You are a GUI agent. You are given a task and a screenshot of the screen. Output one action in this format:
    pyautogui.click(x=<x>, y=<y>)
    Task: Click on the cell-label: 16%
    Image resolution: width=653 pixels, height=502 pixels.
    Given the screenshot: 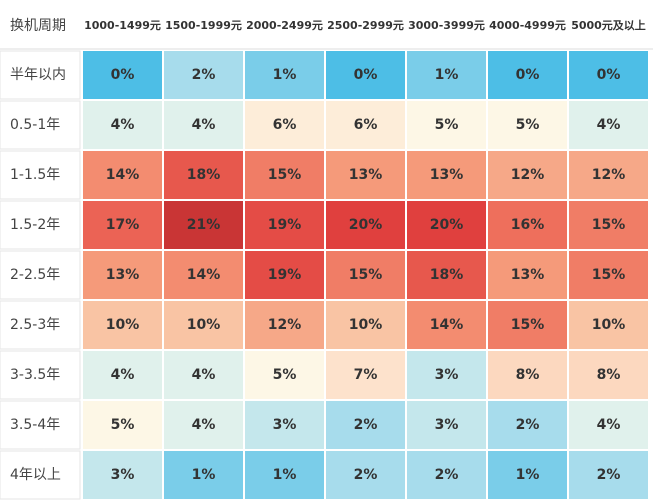 What is the action you would take?
    pyautogui.click(x=528, y=225)
    